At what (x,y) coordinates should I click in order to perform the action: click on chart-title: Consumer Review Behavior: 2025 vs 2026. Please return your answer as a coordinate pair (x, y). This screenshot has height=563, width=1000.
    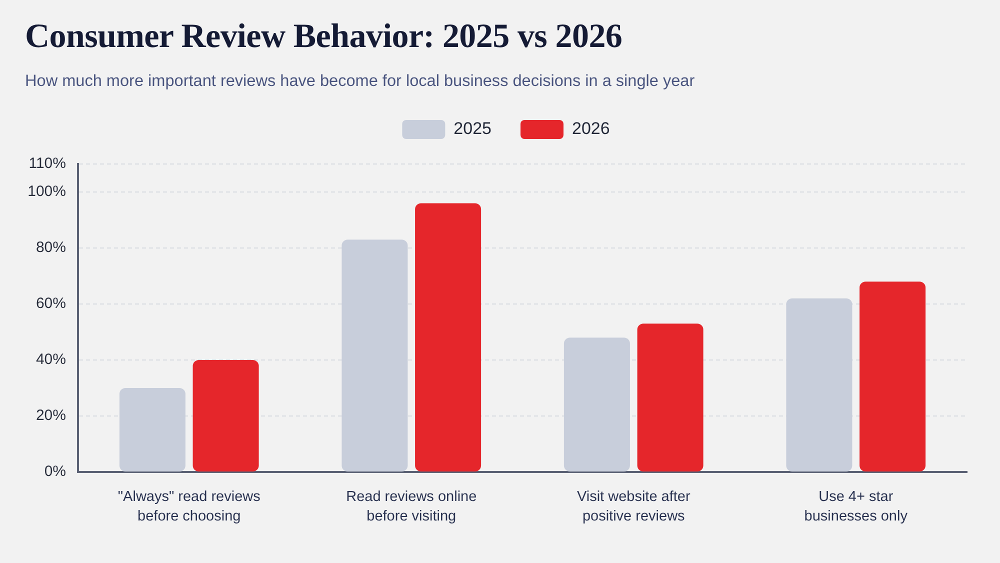
    Looking at the image, I should click on (323, 37).